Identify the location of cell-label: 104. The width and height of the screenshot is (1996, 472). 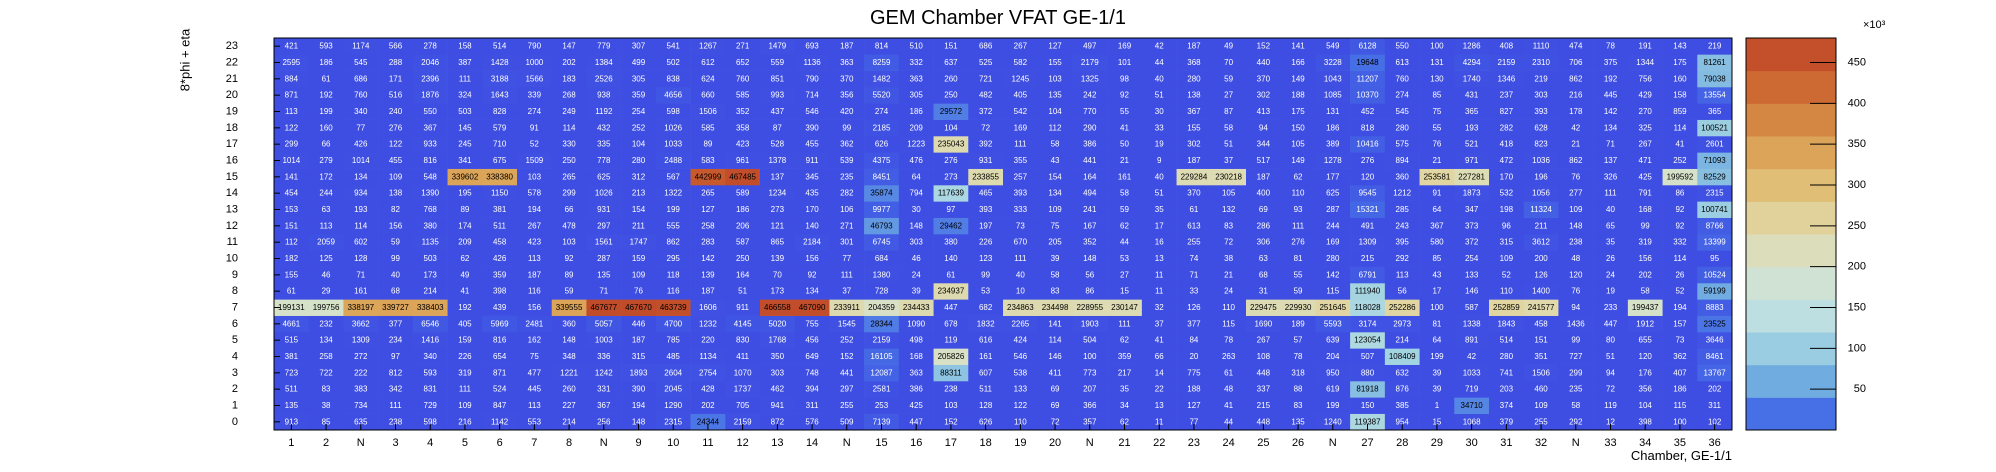
(639, 144).